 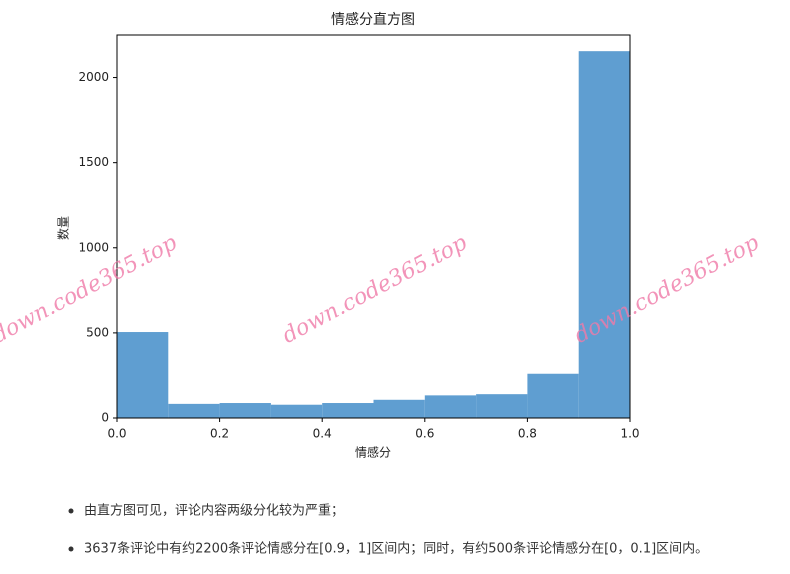 I want to click on x-tick-label: 0.4, so click(x=322, y=434).